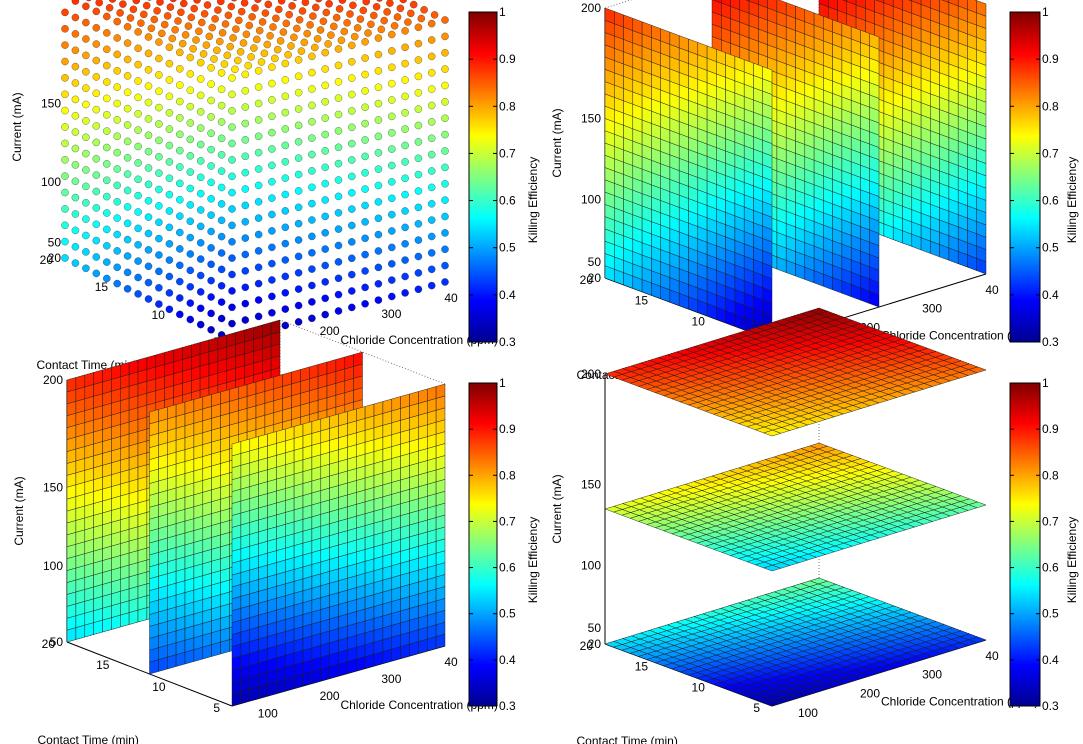  Describe the element at coordinates (507, 248) in the screenshot. I see `colorbar-tick-label: 0.5` at that location.